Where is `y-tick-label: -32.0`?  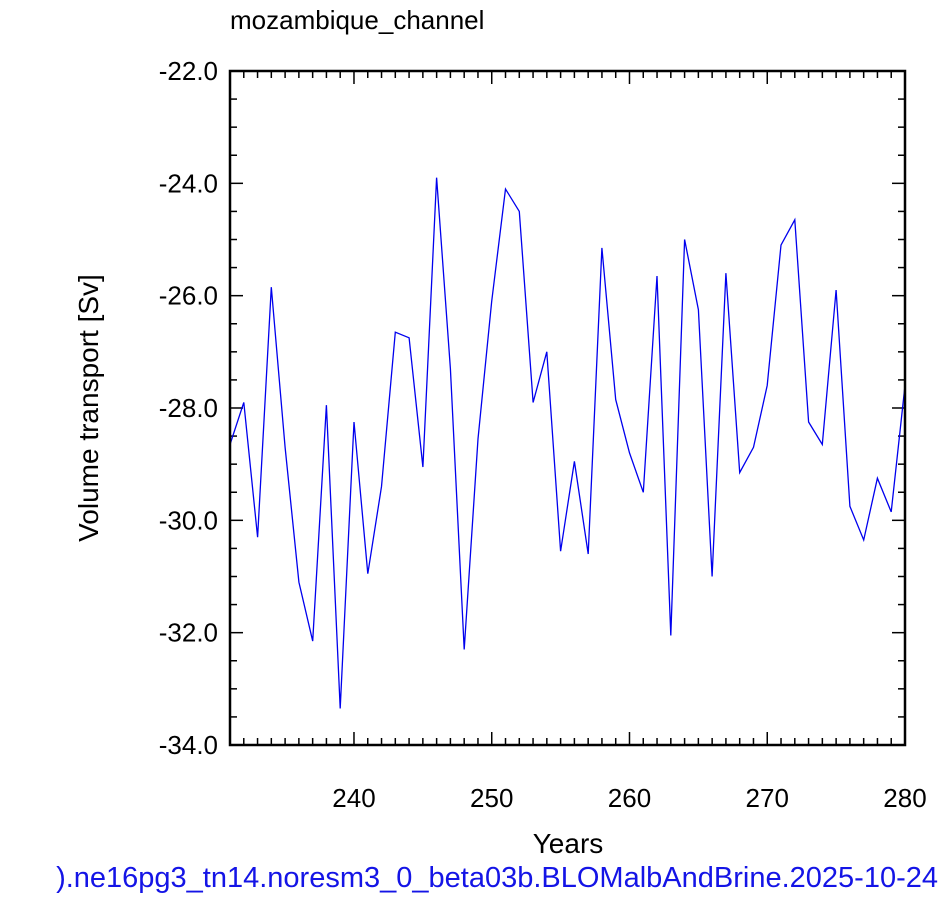
y-tick-label: -32.0 is located at coordinates (188, 633).